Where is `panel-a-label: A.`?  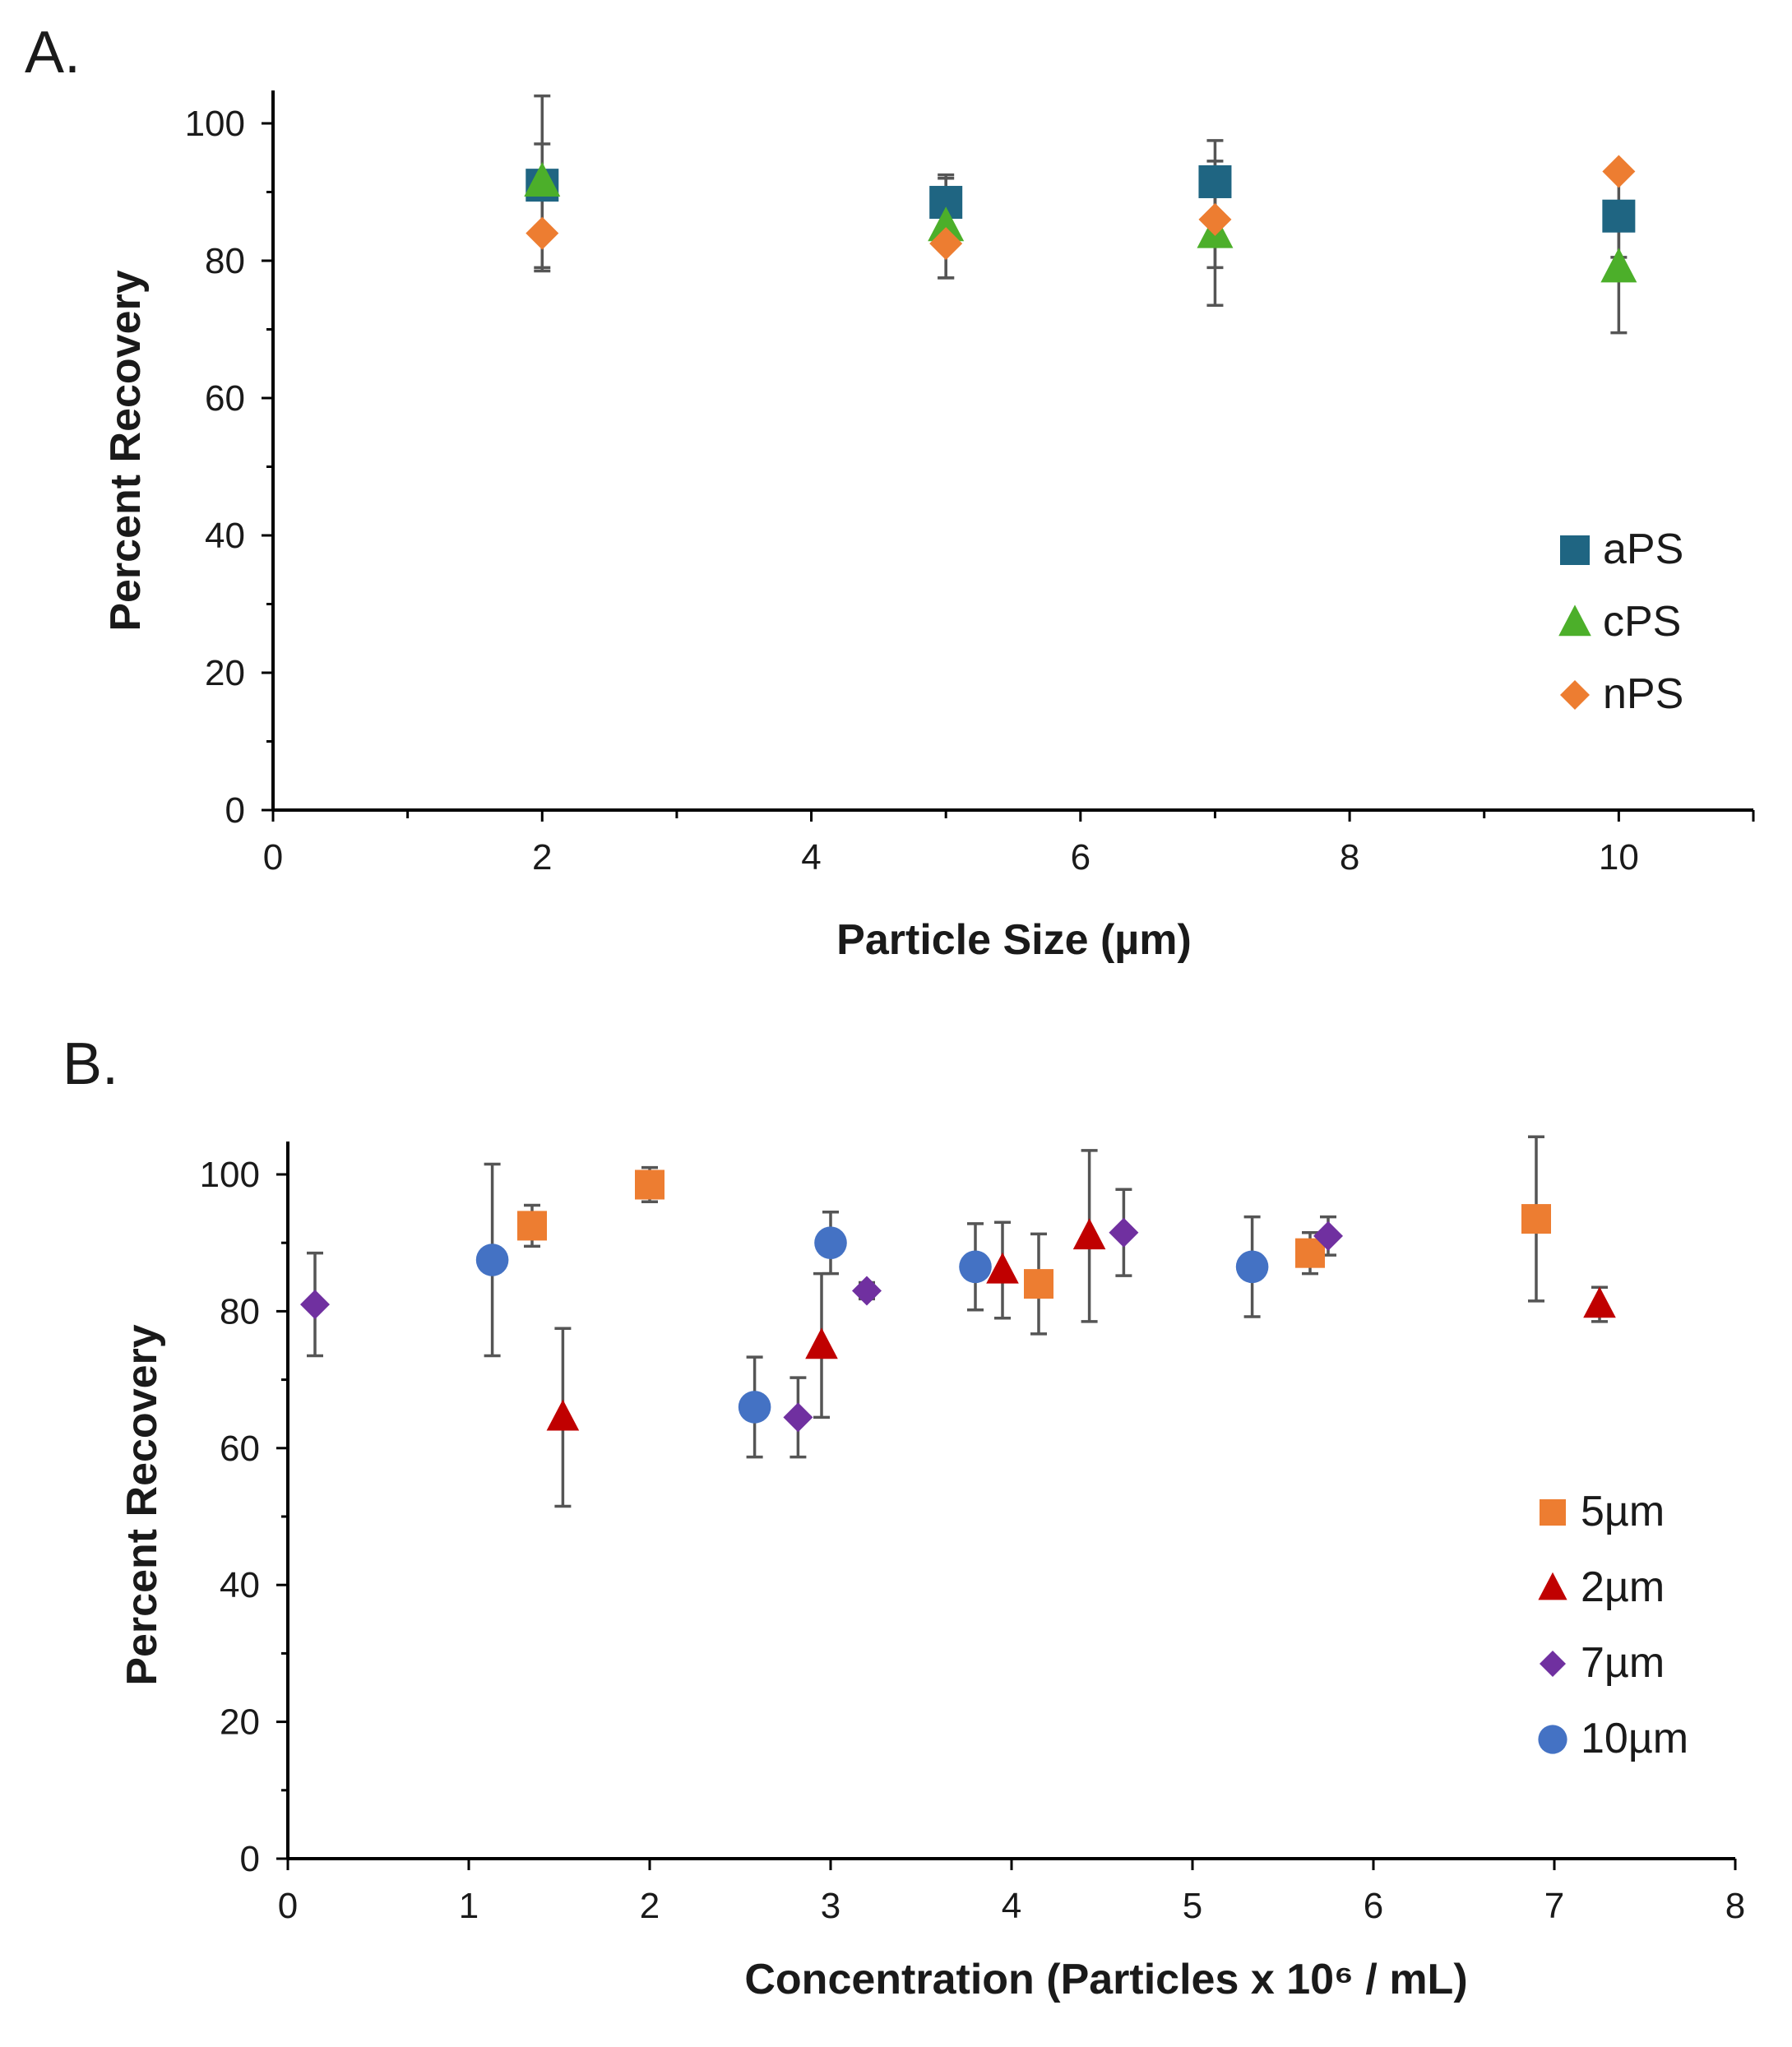 panel-a-label: A. is located at coordinates (53, 53).